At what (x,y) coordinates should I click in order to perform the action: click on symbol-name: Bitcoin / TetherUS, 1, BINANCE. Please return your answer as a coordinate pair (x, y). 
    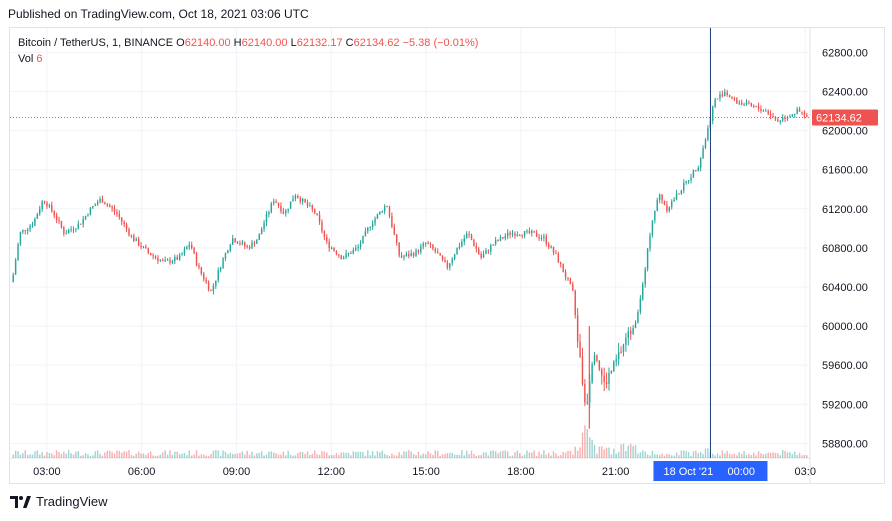
    Looking at the image, I should click on (96, 43).